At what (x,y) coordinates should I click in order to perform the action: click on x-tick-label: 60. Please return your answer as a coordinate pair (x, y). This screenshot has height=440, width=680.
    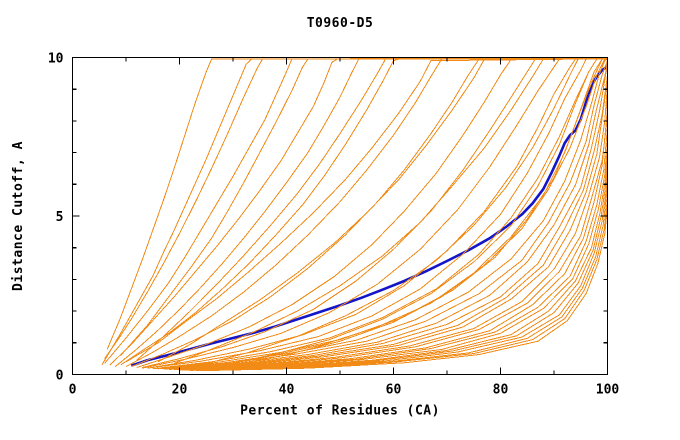
    Looking at the image, I should click on (394, 390).